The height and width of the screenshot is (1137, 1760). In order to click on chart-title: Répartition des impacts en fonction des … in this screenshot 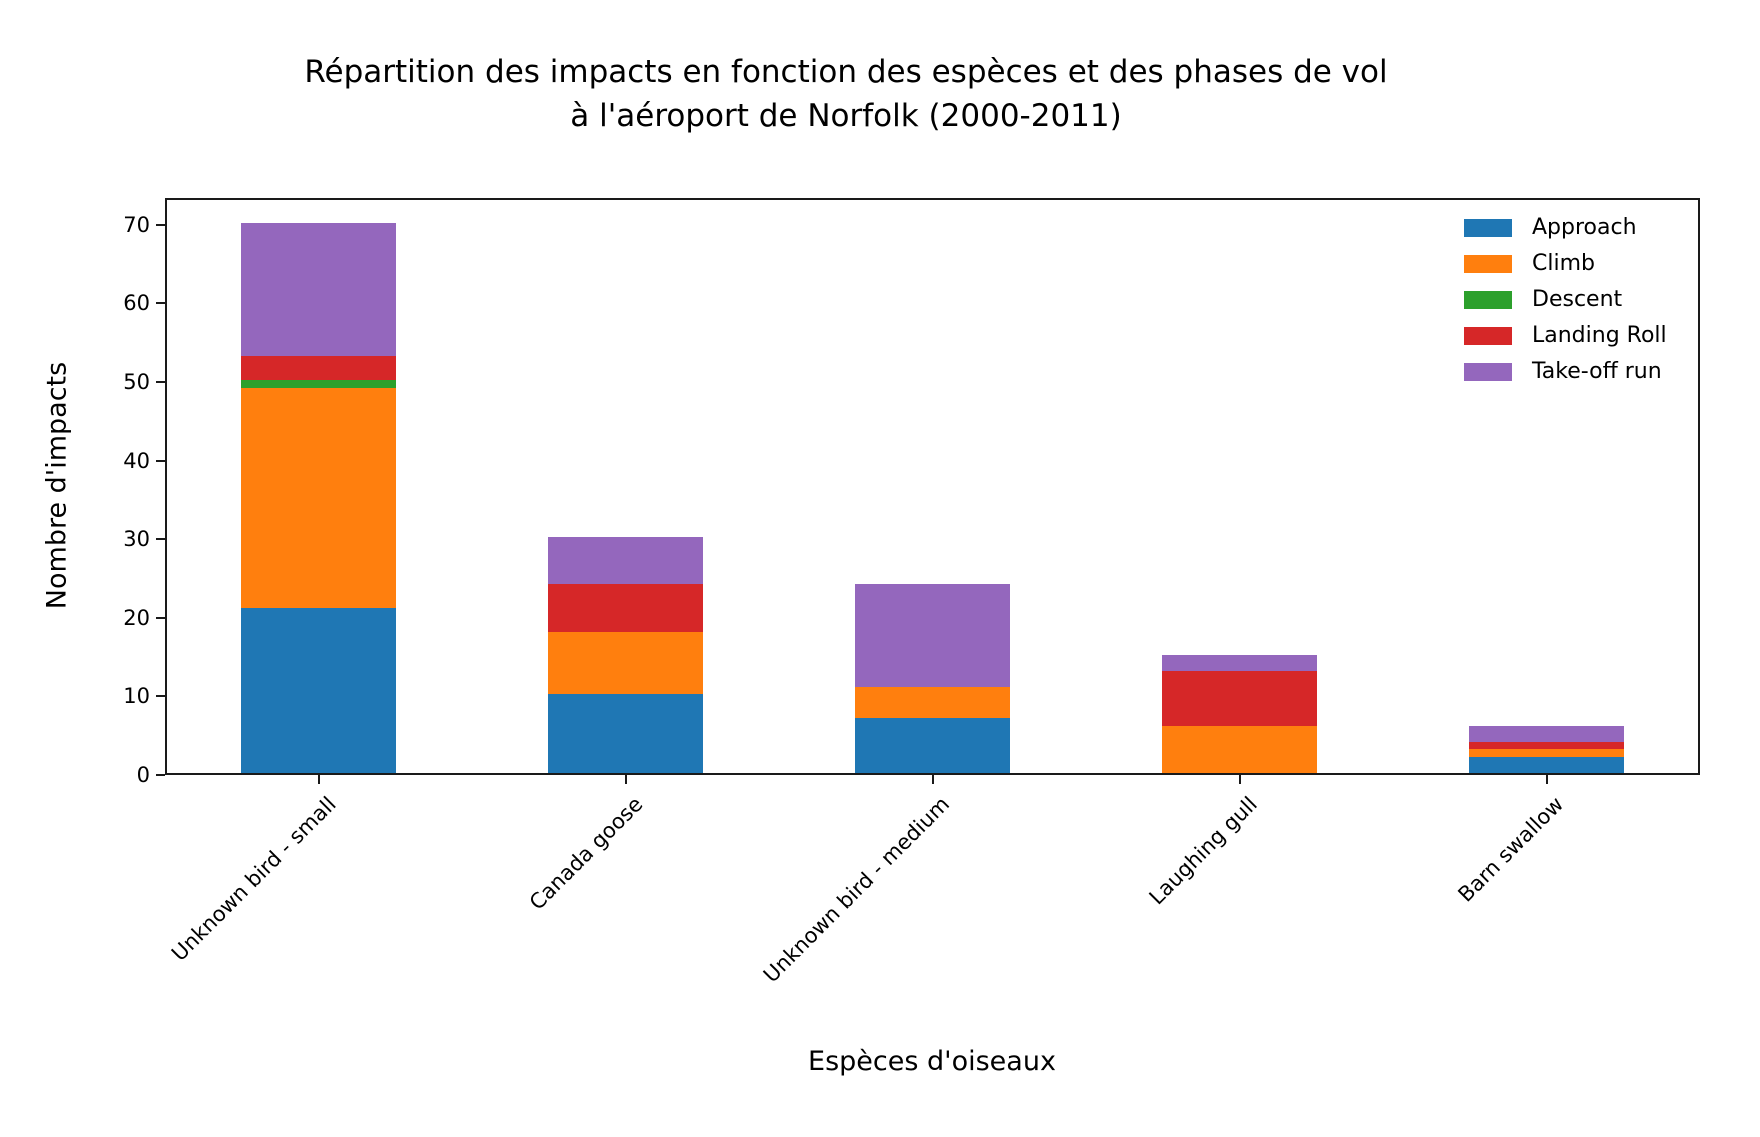, I will do `click(846, 94)`.